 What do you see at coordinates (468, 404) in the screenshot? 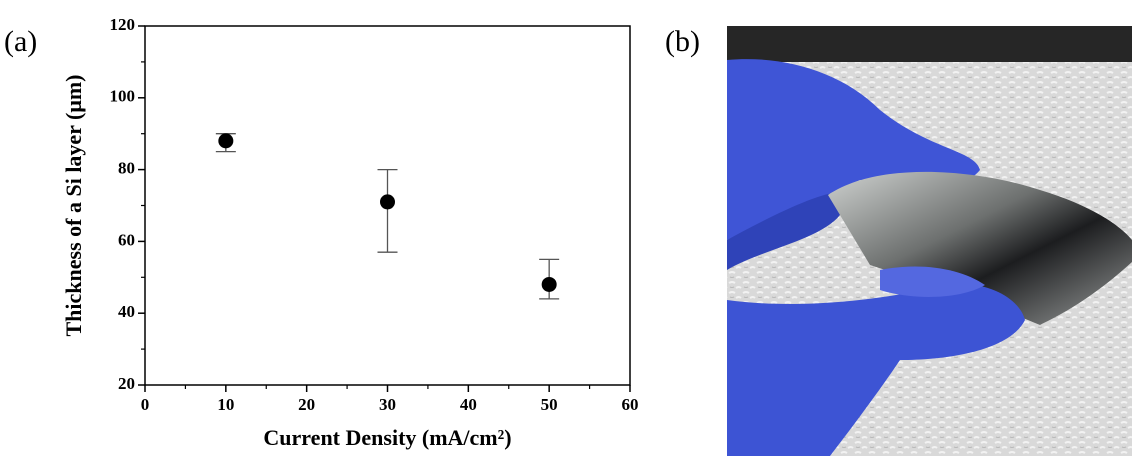
I see `x-tick-label: 40` at bounding box center [468, 404].